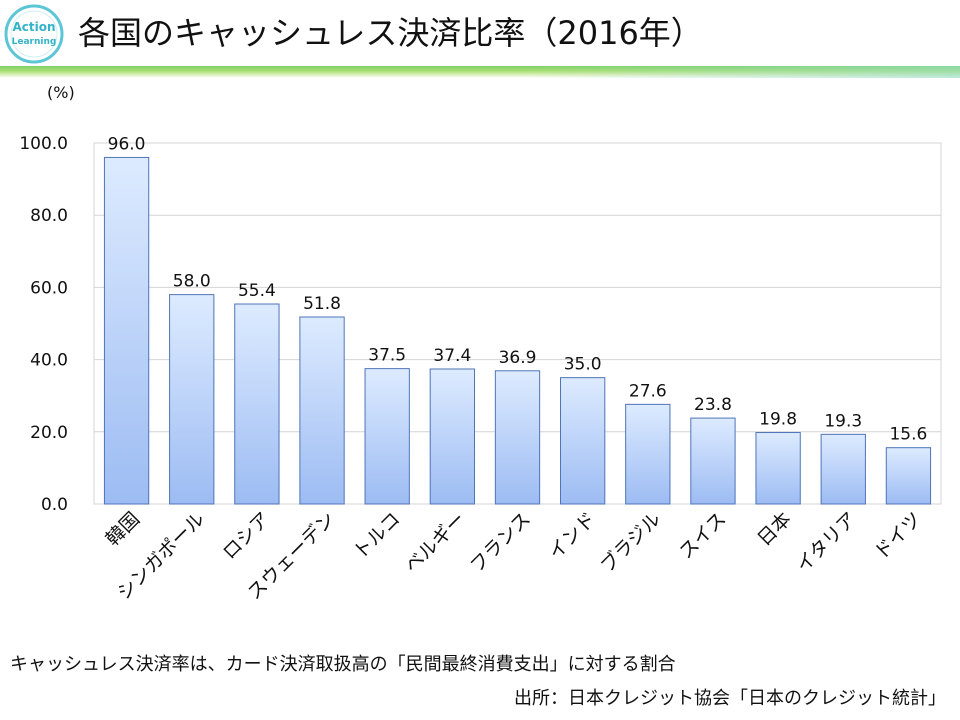 This screenshot has height=720, width=960. I want to click on x-tick-label: 日本, so click(774, 529).